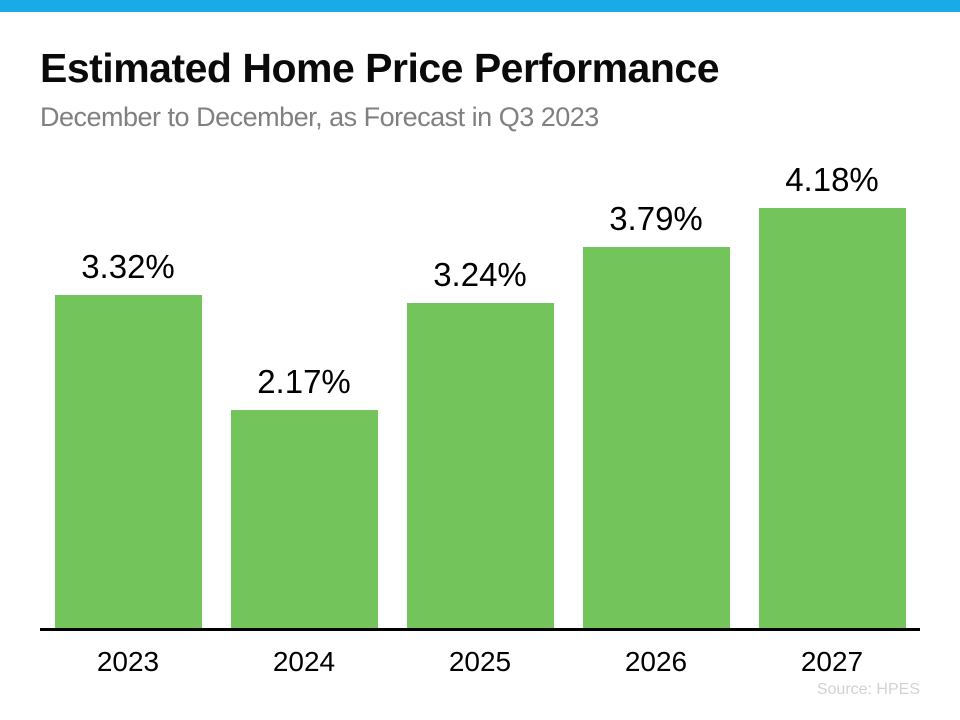 The width and height of the screenshot is (960, 720). I want to click on bar-value-label: 3.32%, so click(128, 266).